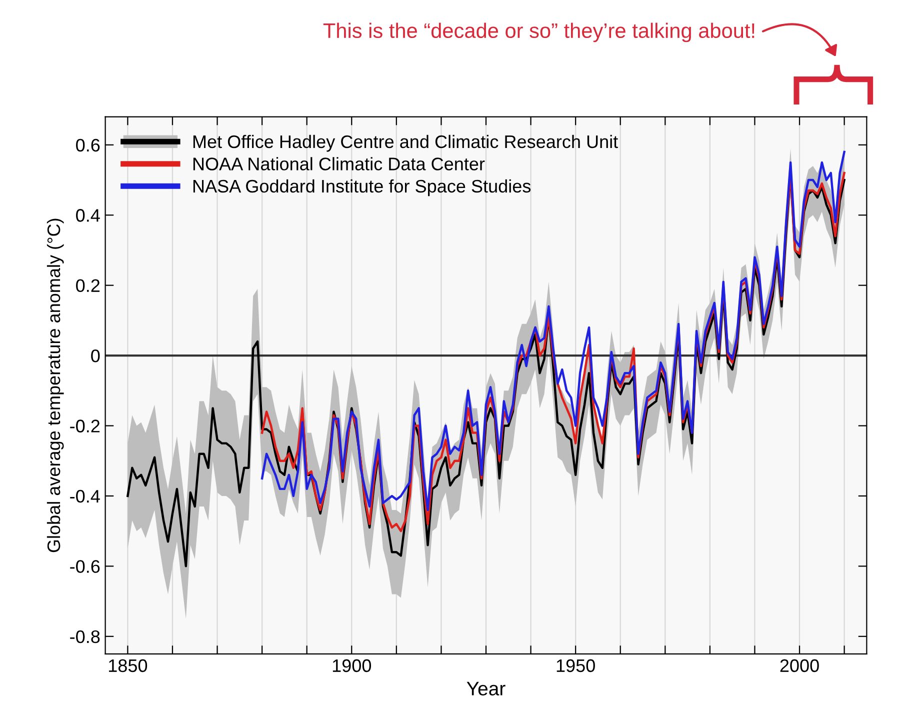  Describe the element at coordinates (85, 426) in the screenshot. I see `y-tick-label: -0.2` at that location.